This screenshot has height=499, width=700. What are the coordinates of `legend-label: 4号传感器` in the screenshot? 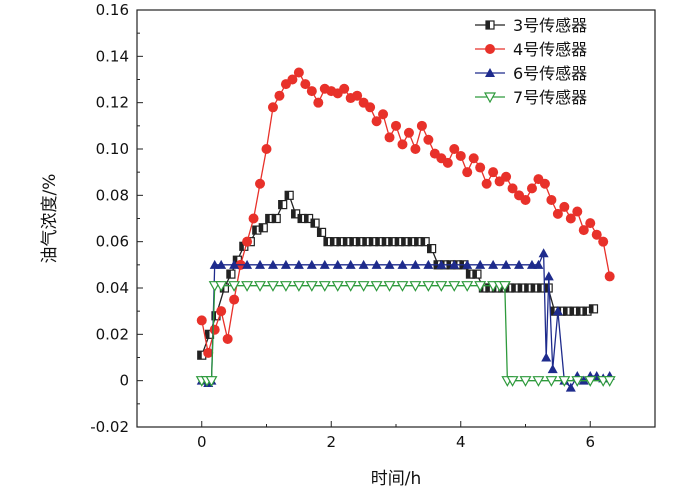 It's located at (550, 49).